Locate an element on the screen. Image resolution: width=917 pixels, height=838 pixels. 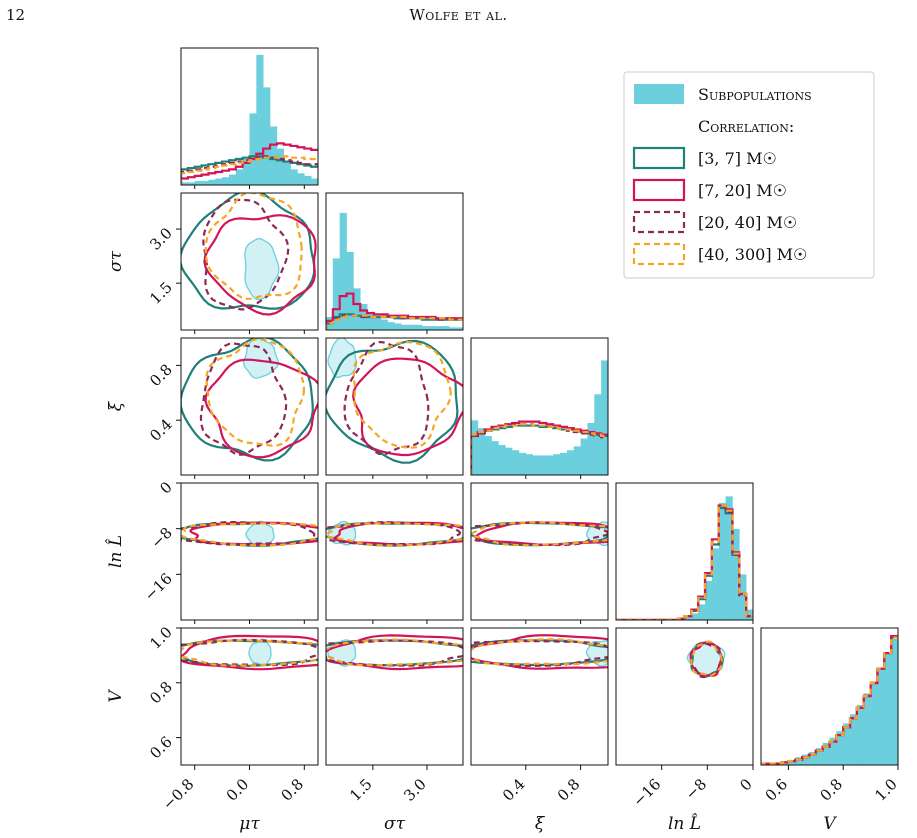
hist-step-c20_40-mu_tau is located at coordinates (249, 170).